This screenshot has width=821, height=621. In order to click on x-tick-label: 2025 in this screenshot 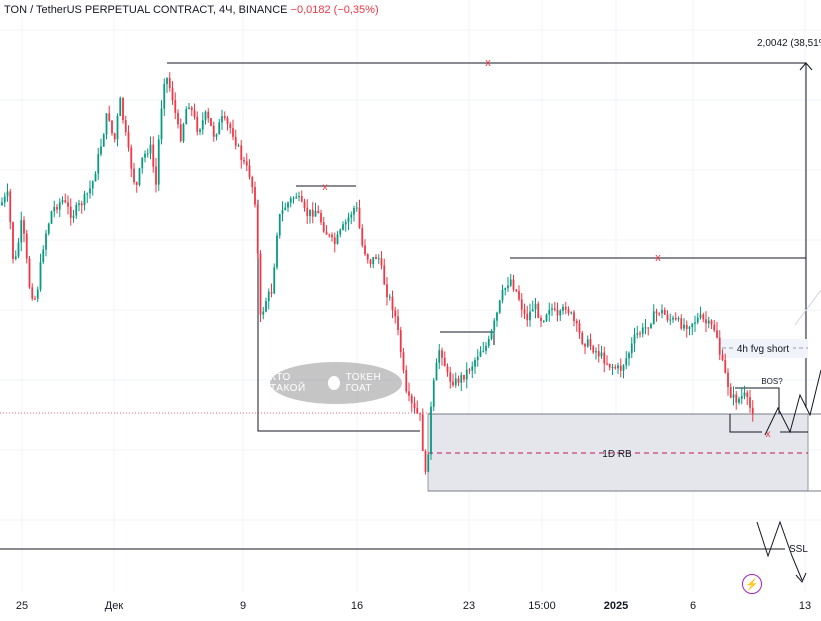, I will do `click(616, 606)`.